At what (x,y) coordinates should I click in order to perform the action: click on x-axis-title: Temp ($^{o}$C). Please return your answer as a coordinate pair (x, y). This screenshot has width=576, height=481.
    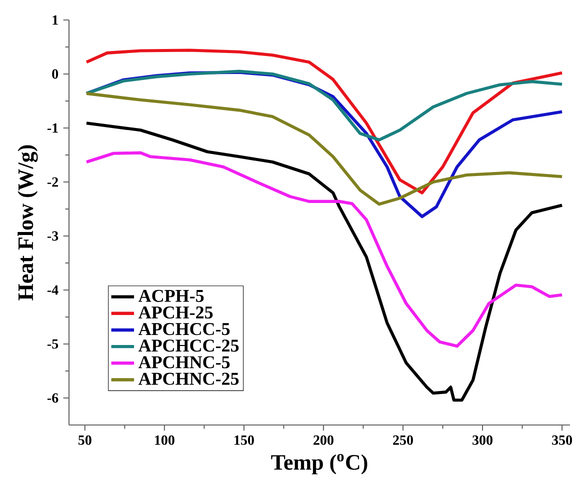
    Looking at the image, I should click on (319, 464).